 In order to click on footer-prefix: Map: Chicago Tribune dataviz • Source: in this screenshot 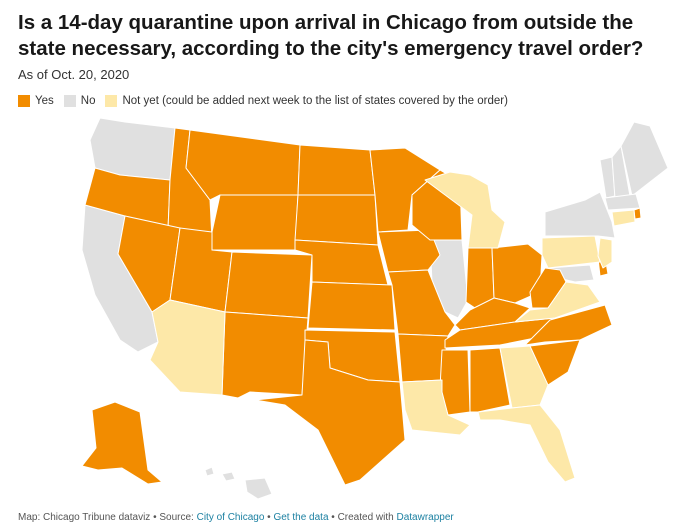, I will do `click(107, 517)`.